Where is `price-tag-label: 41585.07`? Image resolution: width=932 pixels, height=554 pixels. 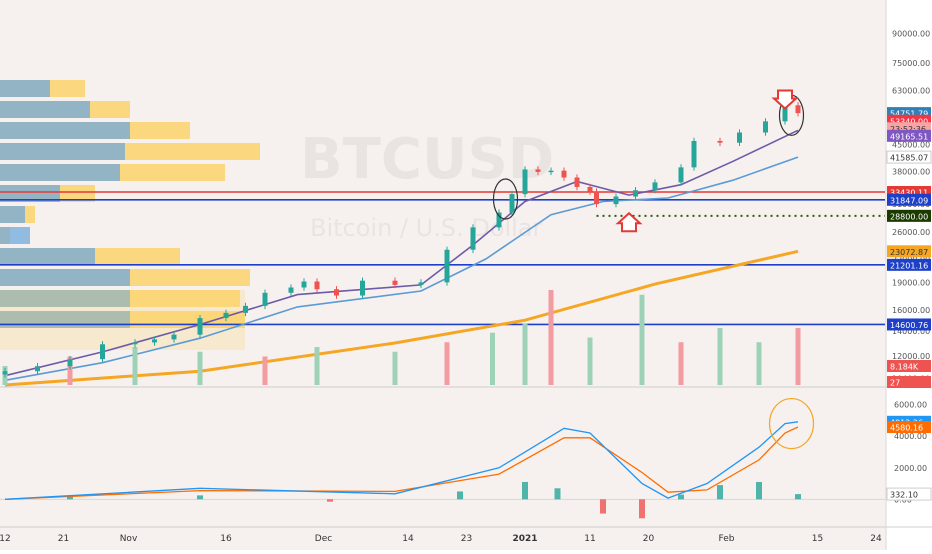
price-tag-label: 41585.07 is located at coordinates (909, 158).